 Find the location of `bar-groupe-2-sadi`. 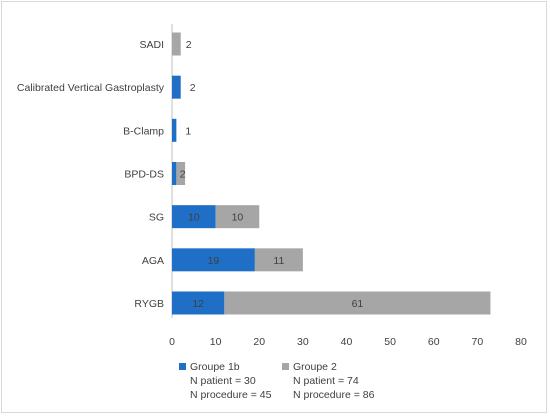

bar-groupe-2-sadi is located at coordinates (176, 44).